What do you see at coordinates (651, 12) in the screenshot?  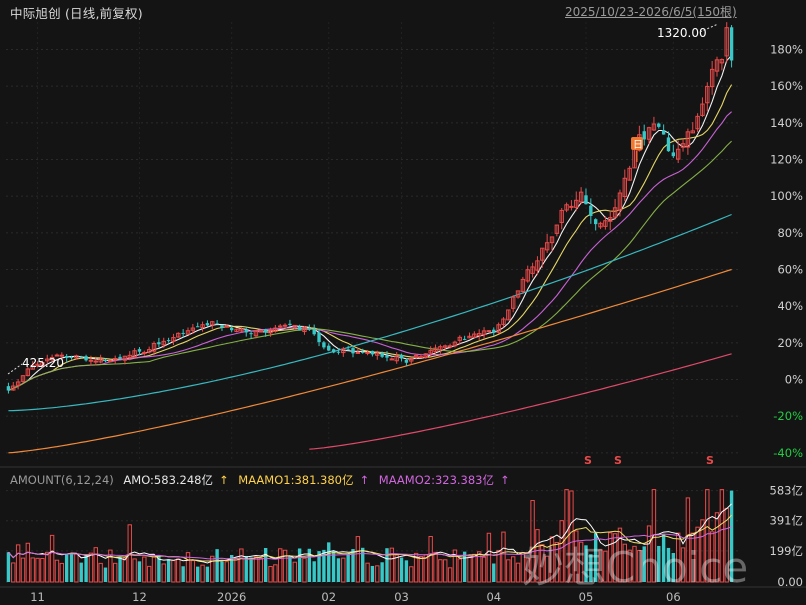 I see `date-range-link: 2025/10/23-2026/6/5(150根)` at bounding box center [651, 12].